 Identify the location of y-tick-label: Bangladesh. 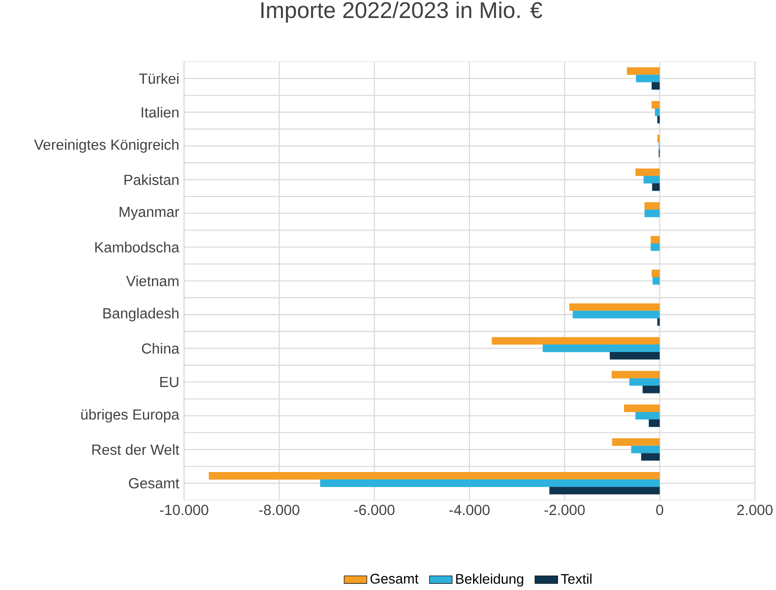
(140, 315).